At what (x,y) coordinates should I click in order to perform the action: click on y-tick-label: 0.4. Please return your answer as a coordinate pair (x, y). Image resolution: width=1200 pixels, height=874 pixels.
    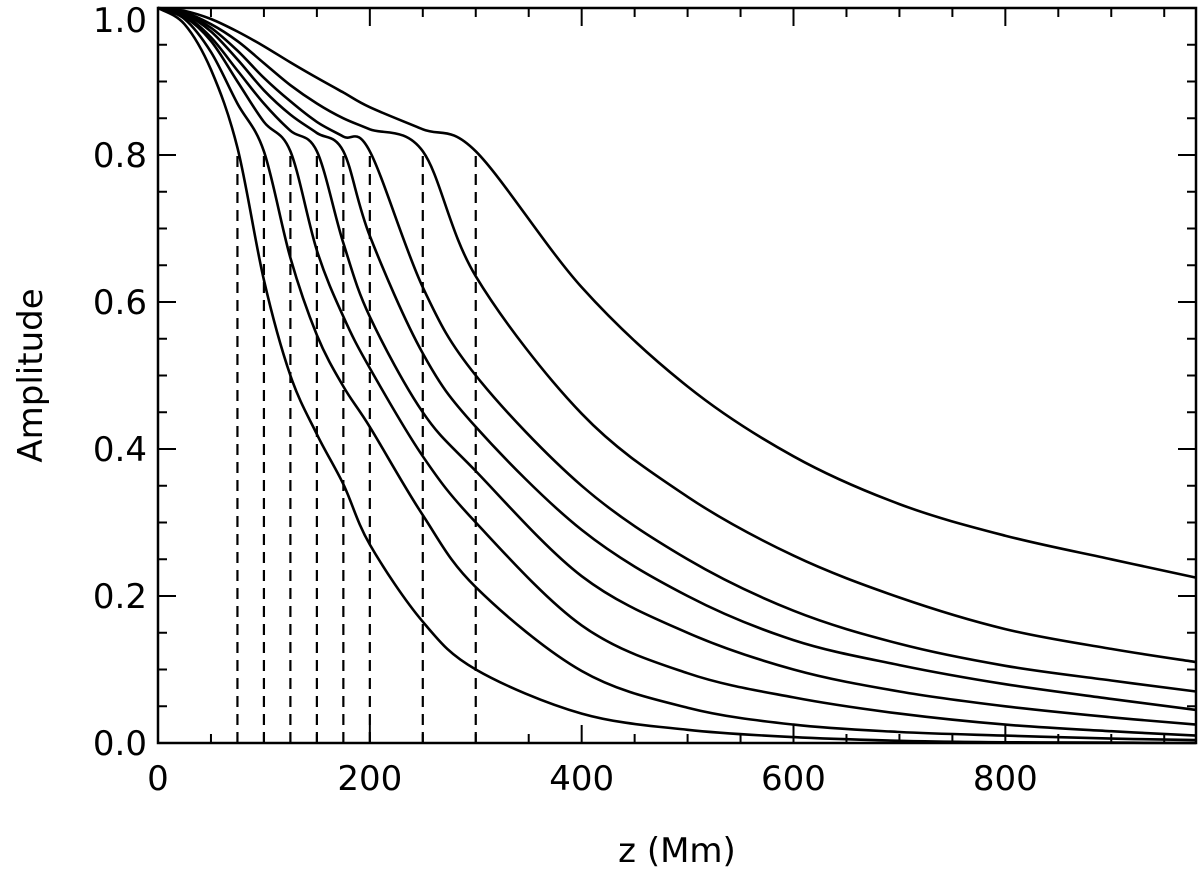
    Looking at the image, I should click on (120, 450).